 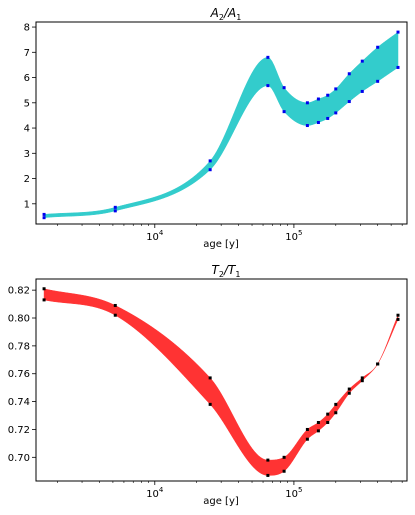 I want to click on y-tick-label: 6, so click(x=27, y=78).